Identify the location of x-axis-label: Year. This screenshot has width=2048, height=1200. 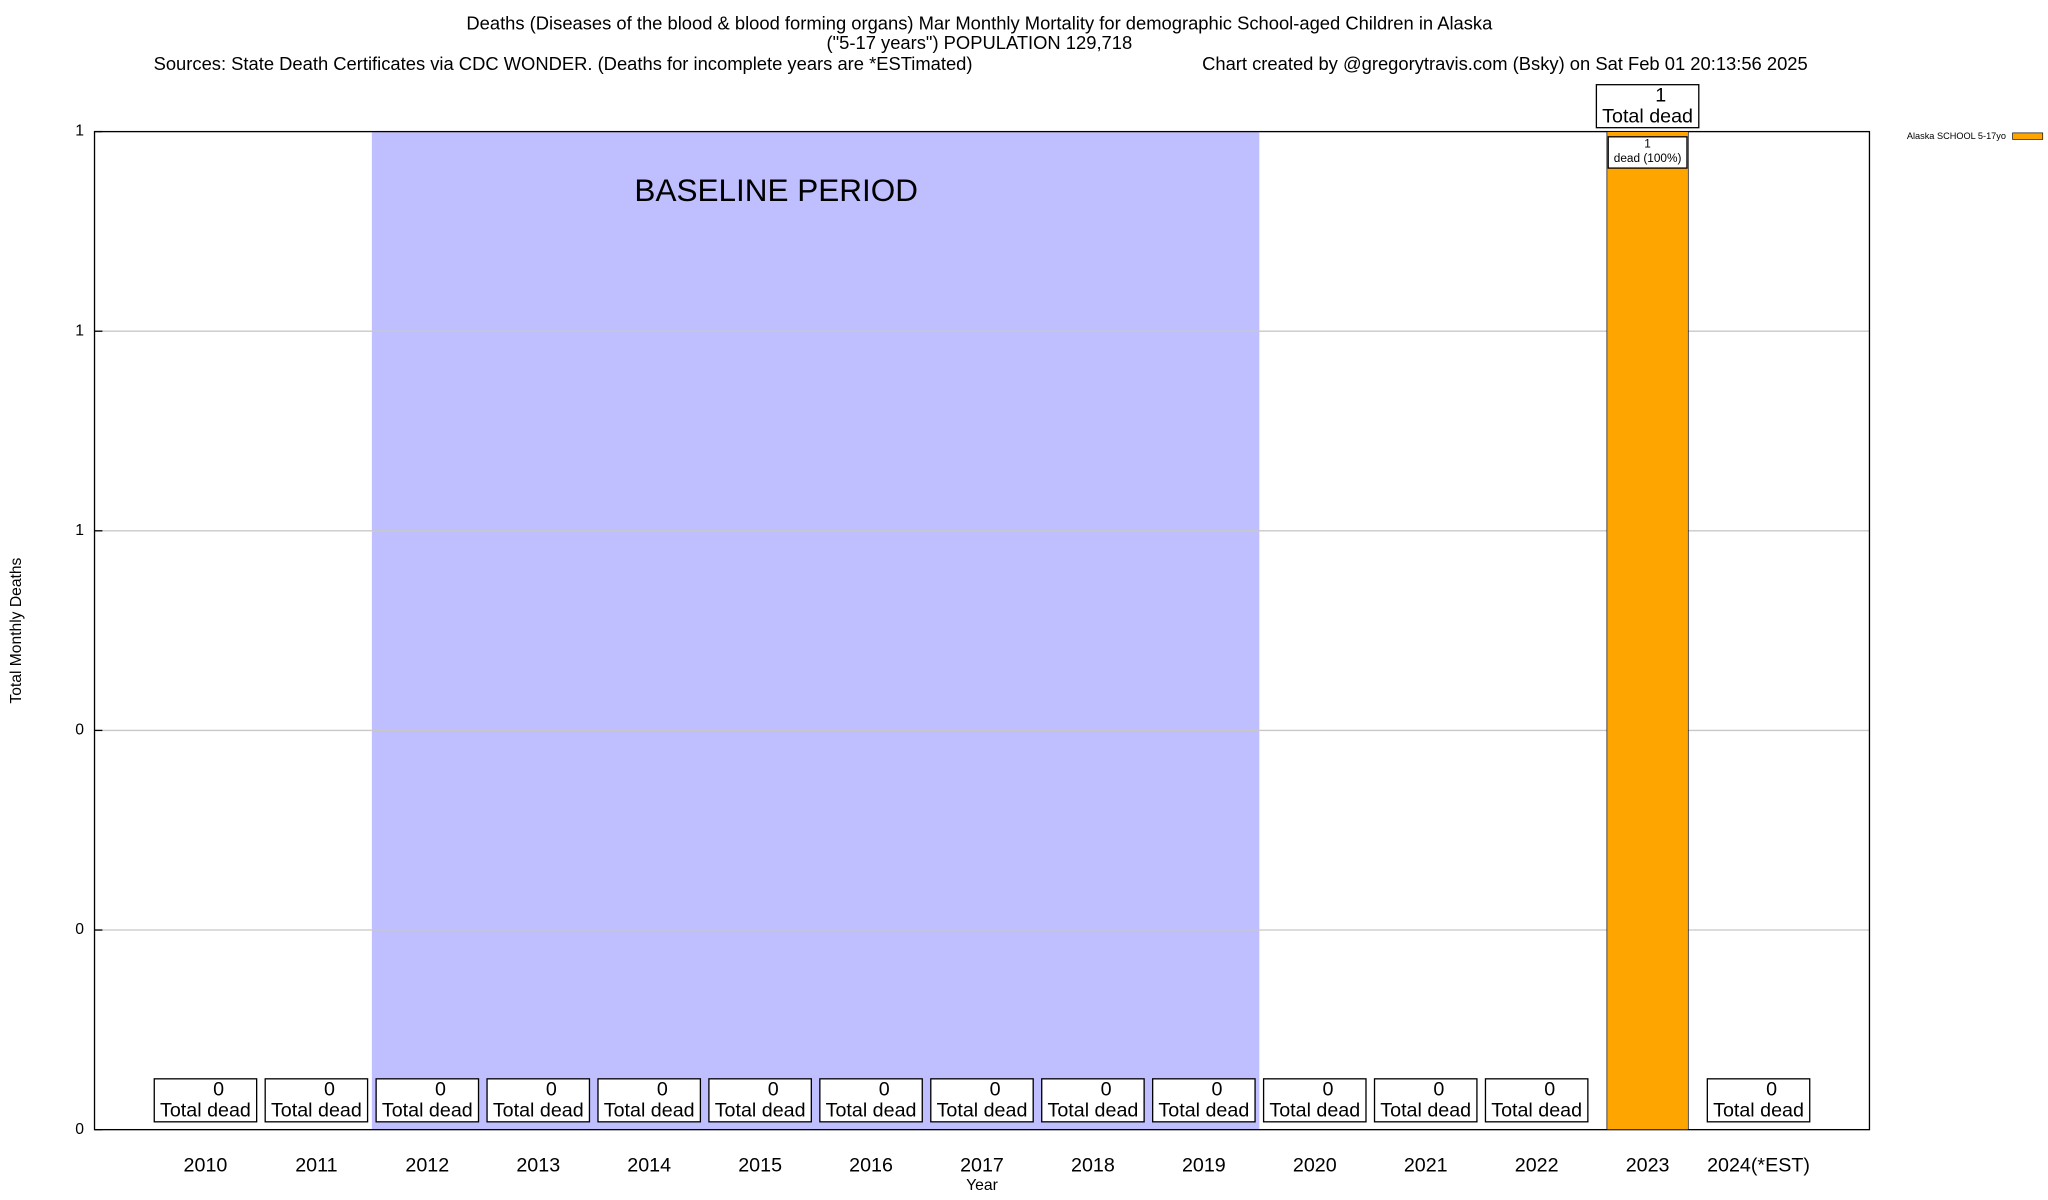
(982, 1185).